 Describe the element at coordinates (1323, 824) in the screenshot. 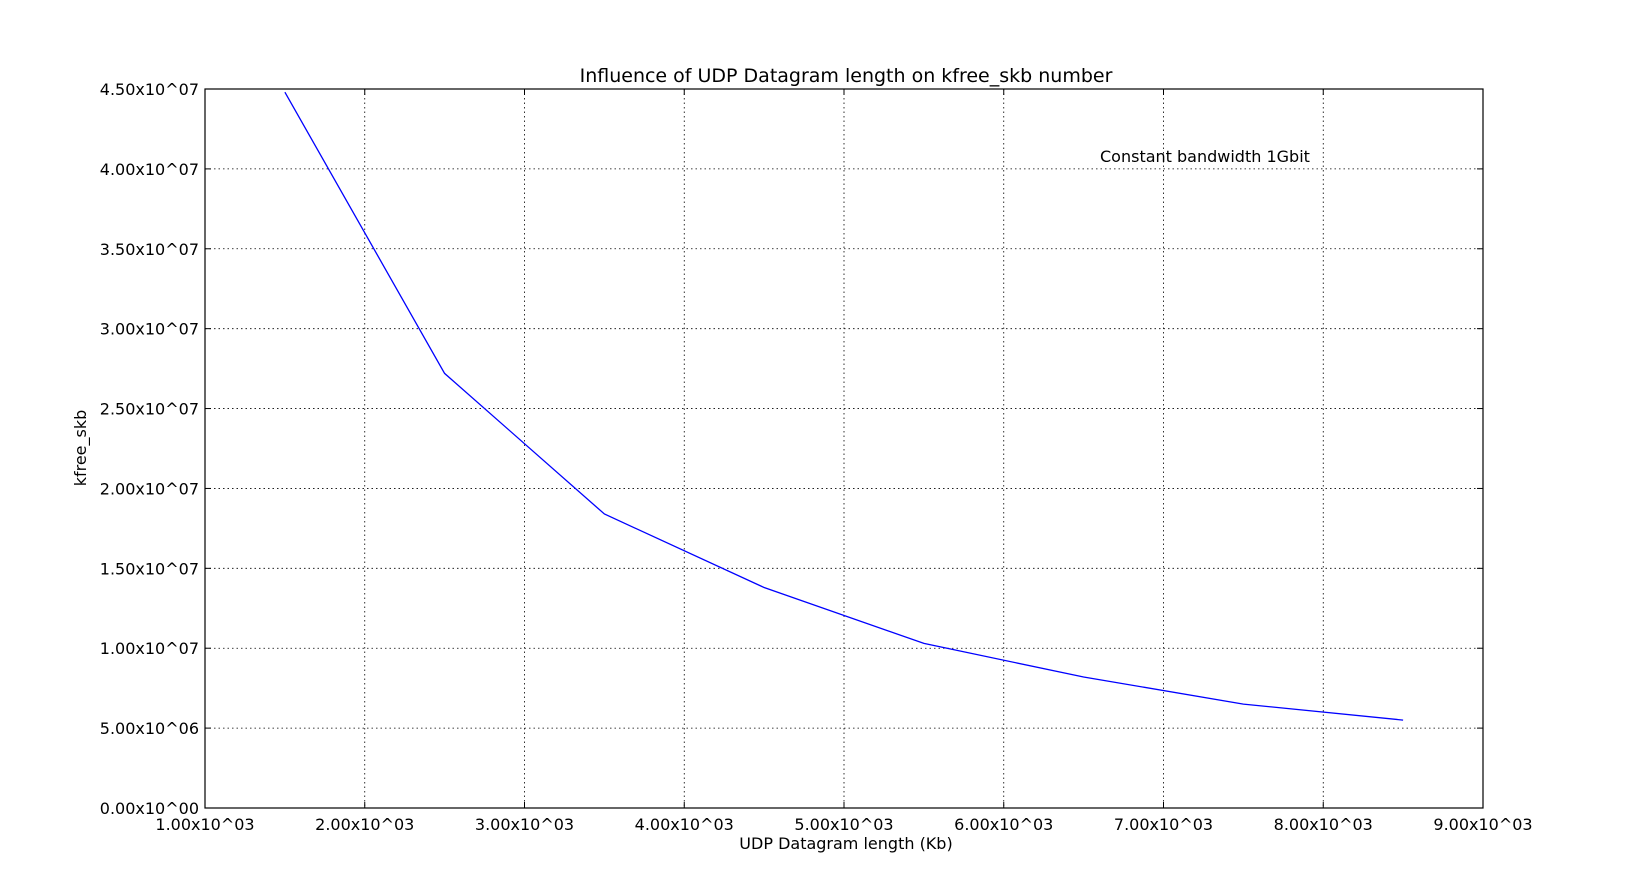

I see `x-tick-label: 8.00x10^03` at that location.